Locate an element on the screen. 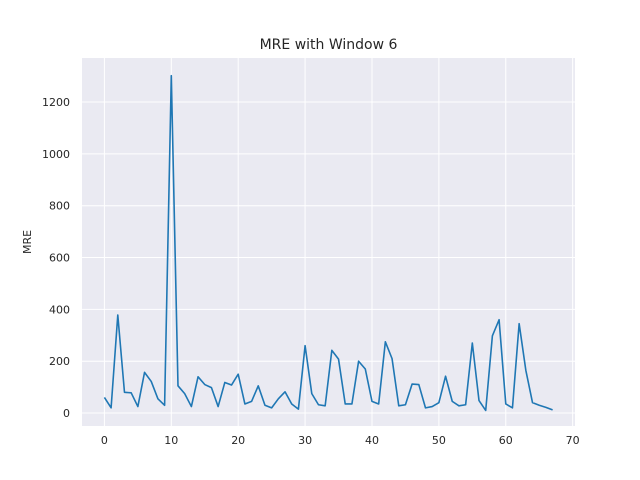 The image size is (640, 480). x-tick-label: 60 is located at coordinates (506, 440).